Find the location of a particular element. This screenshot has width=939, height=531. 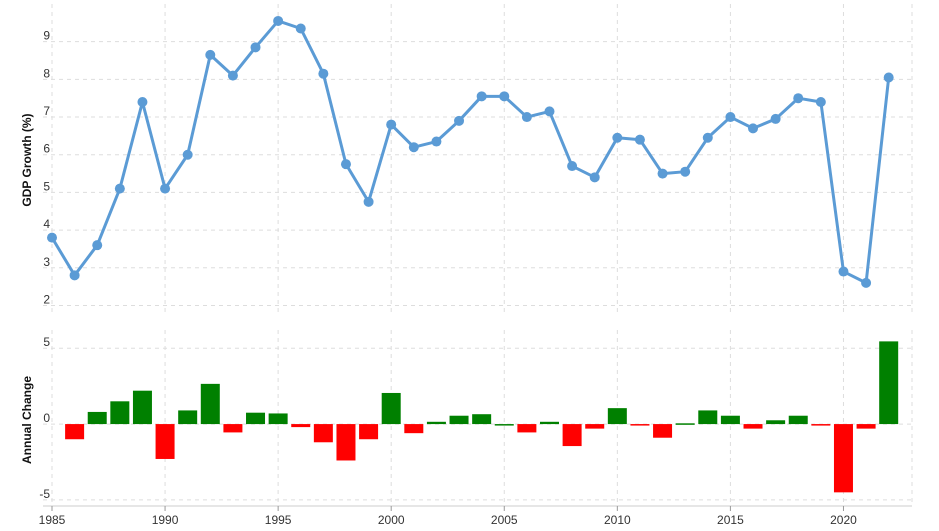

bottom-y-tick-label: -5 is located at coordinates (44, 494).